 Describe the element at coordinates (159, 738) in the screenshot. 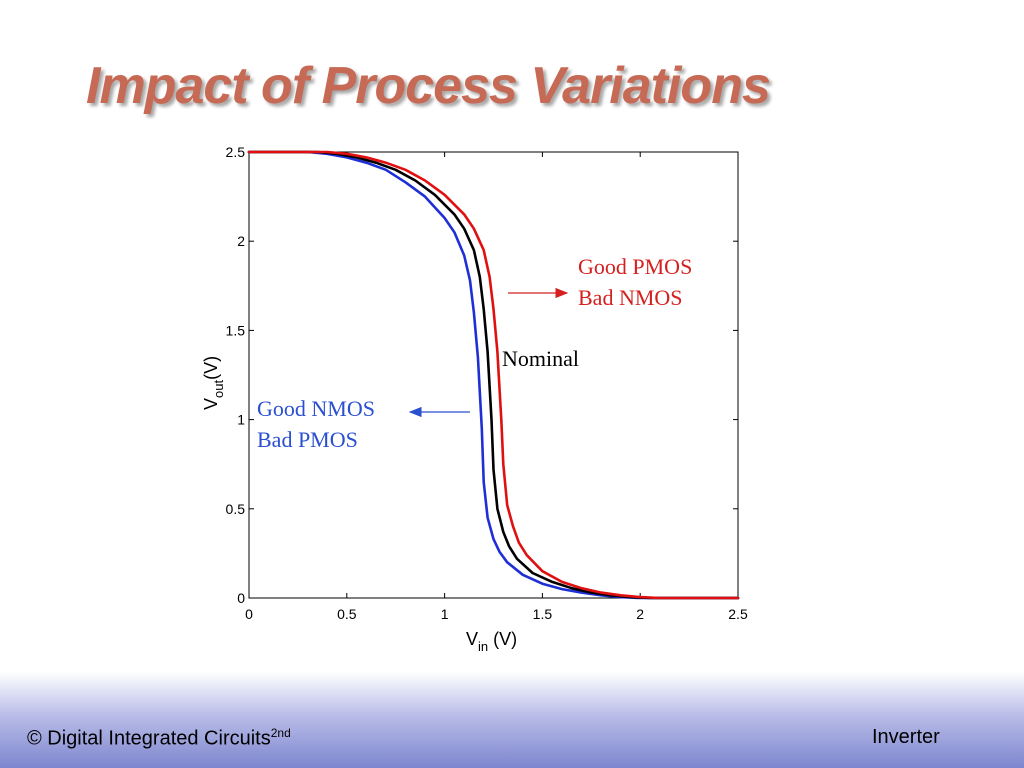

I see `footer-copyright: © Digital Integrated Circuits2nd` at that location.